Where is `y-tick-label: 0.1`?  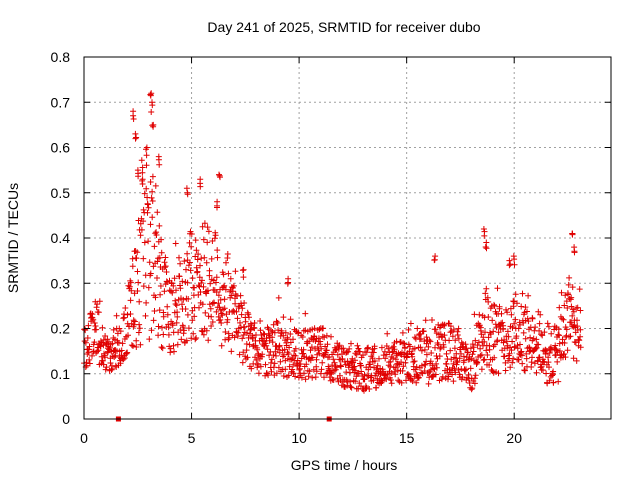 y-tick-label: 0.1 is located at coordinates (61, 374).